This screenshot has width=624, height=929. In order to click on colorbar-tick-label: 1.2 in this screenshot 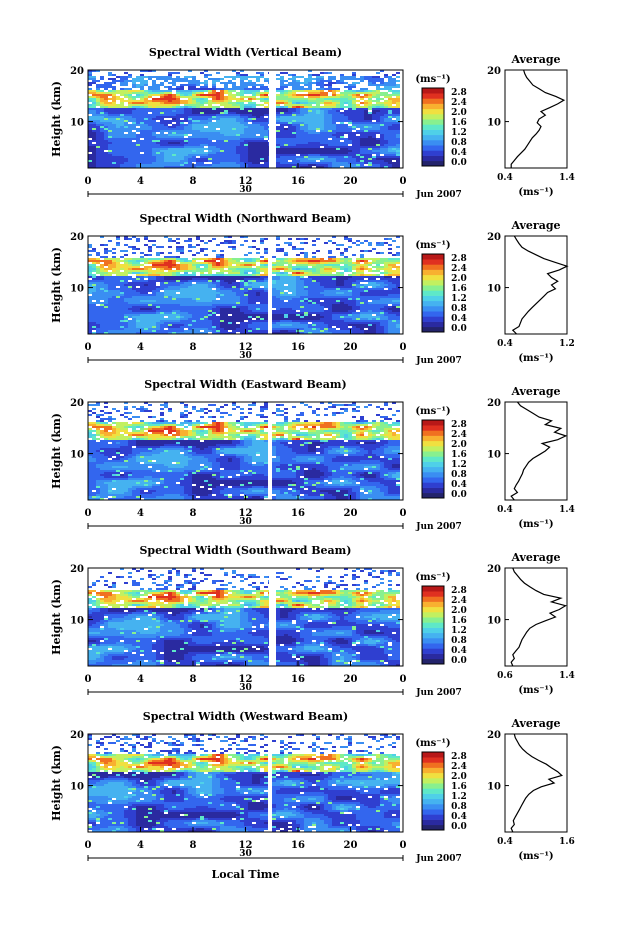, I will do `click(459, 133)`.